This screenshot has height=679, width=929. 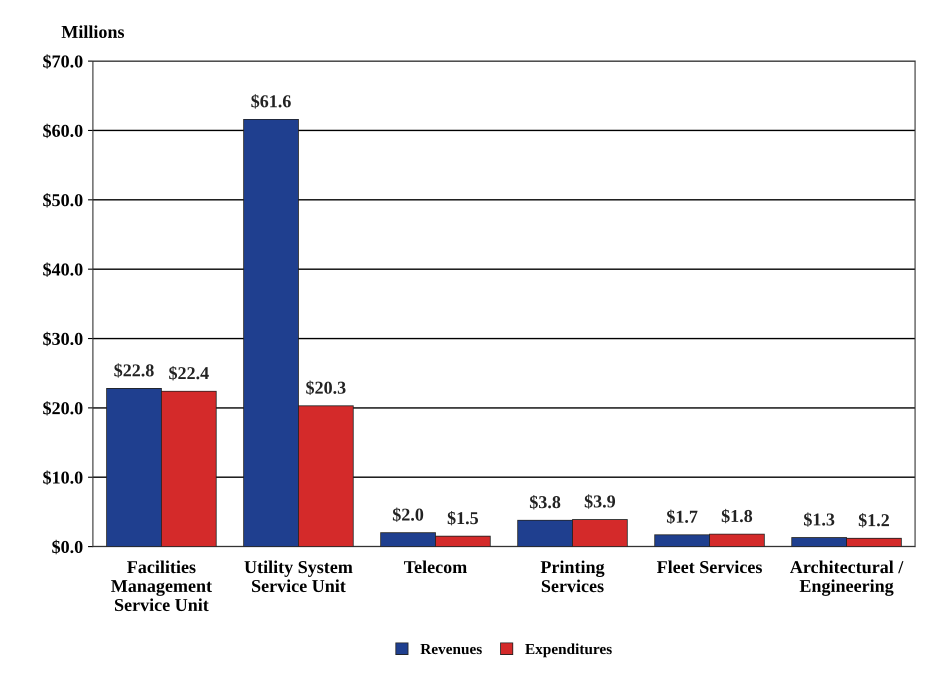 What do you see at coordinates (62, 339) in the screenshot?
I see `y-tick-label: $30.0` at bounding box center [62, 339].